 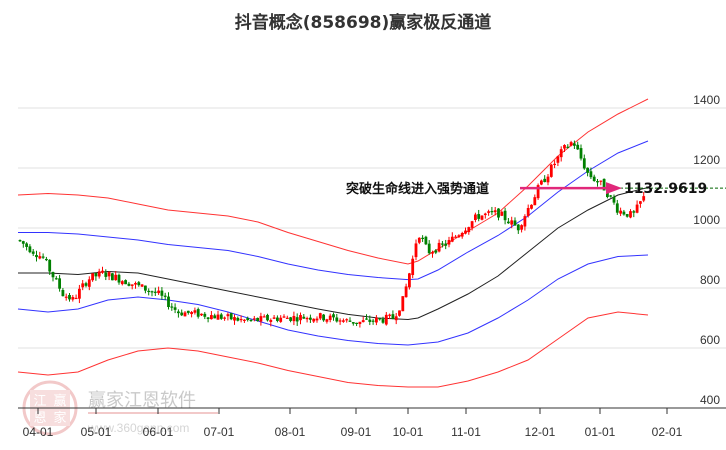 I want to click on x-tick-label: 05-01, so click(x=96, y=432).